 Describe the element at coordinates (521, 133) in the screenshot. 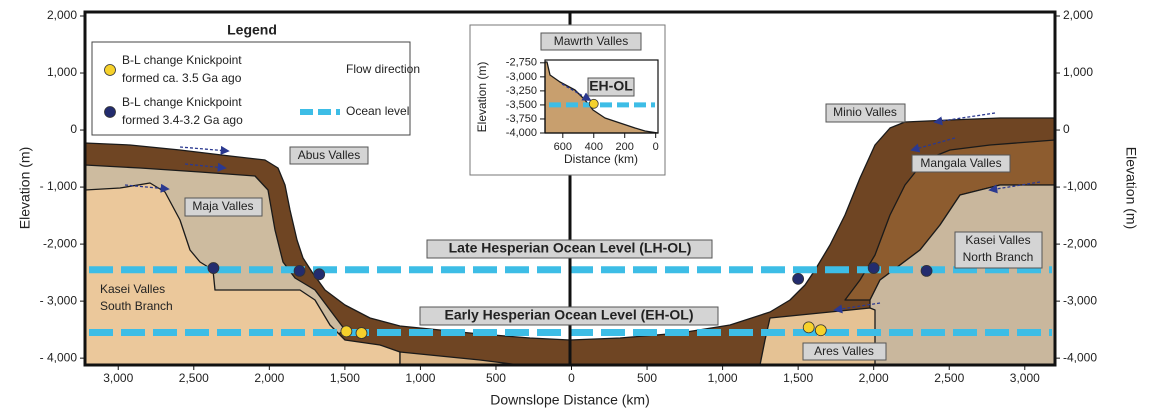

I see `y-tick-label: -4,000` at that location.